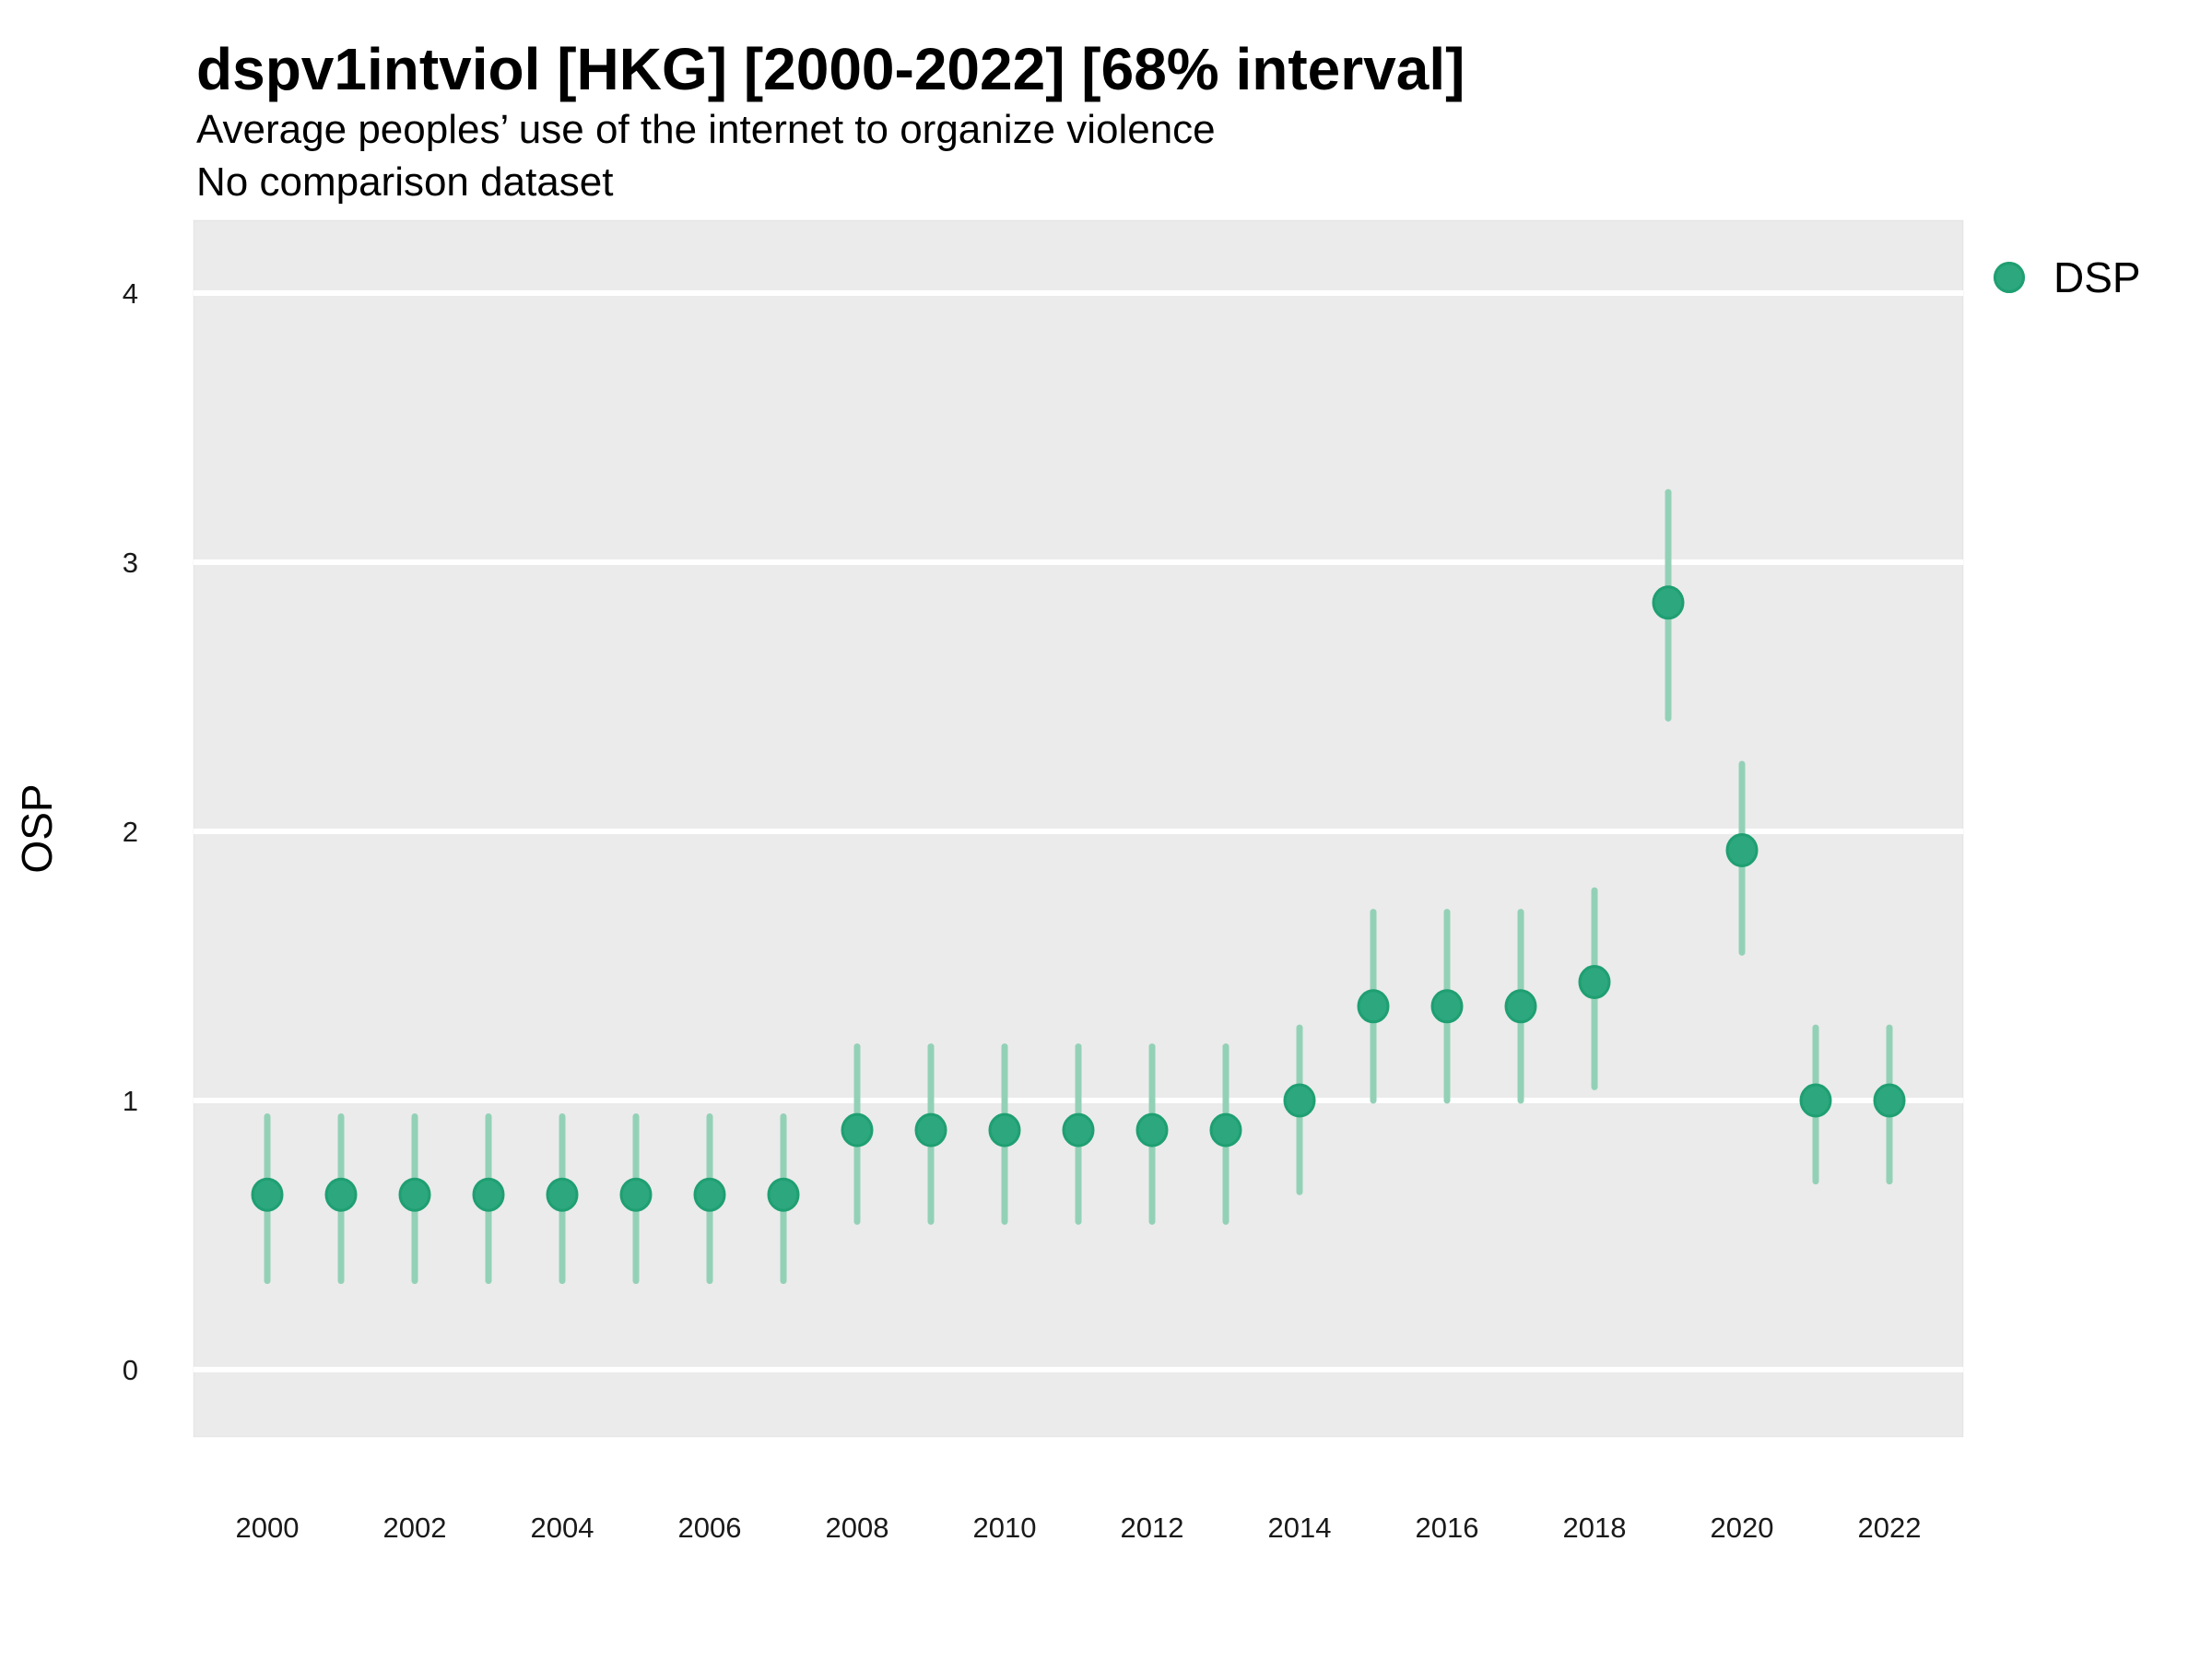 This screenshot has width=2212, height=1659. I want to click on x-tick-label: 2018, so click(1595, 1528).